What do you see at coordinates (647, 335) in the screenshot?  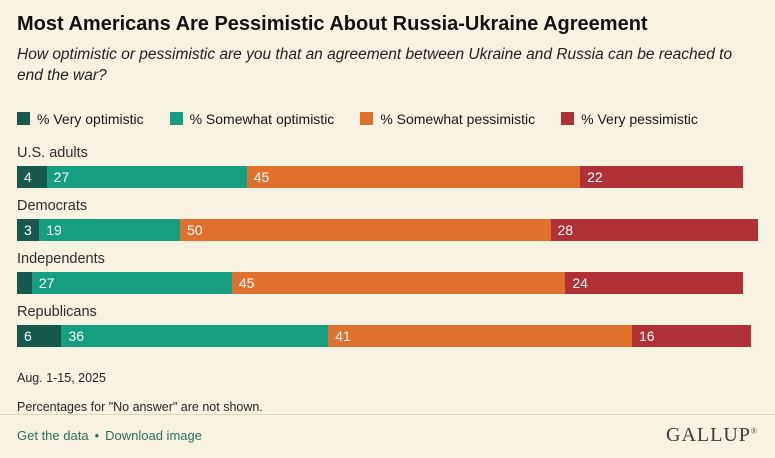 I see `bar-value-label: 16` at bounding box center [647, 335].